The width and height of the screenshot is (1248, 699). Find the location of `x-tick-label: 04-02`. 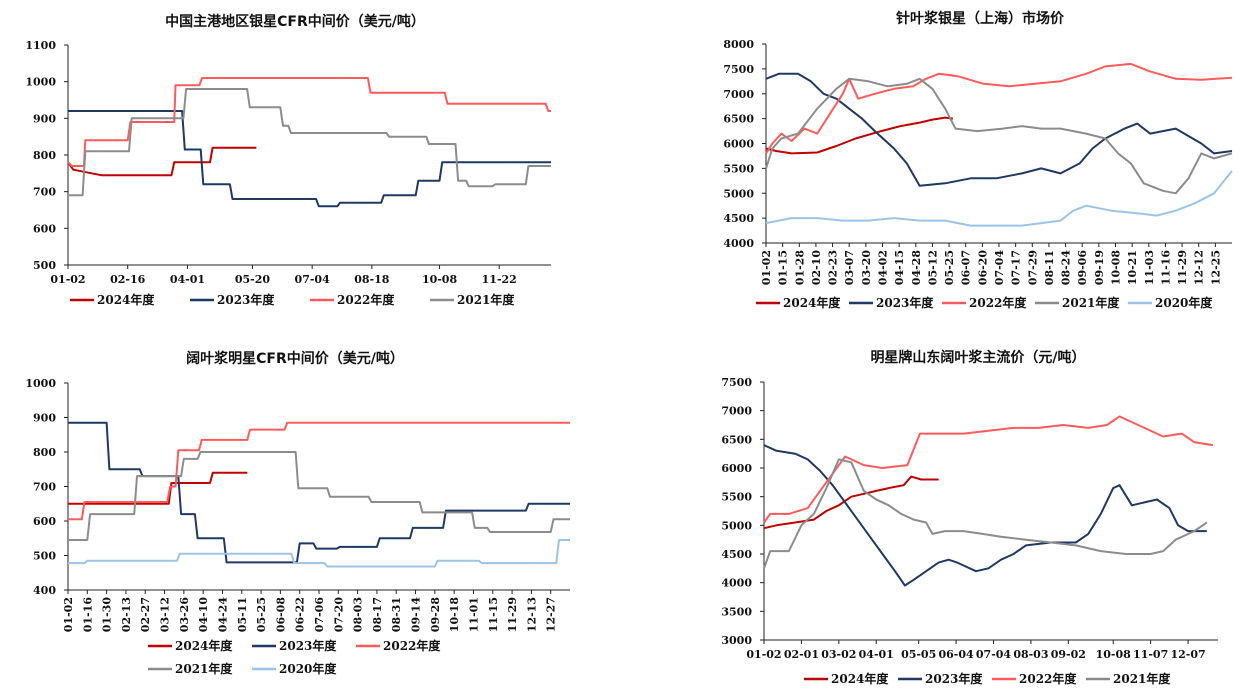

x-tick-label: 04-02 is located at coordinates (883, 267).